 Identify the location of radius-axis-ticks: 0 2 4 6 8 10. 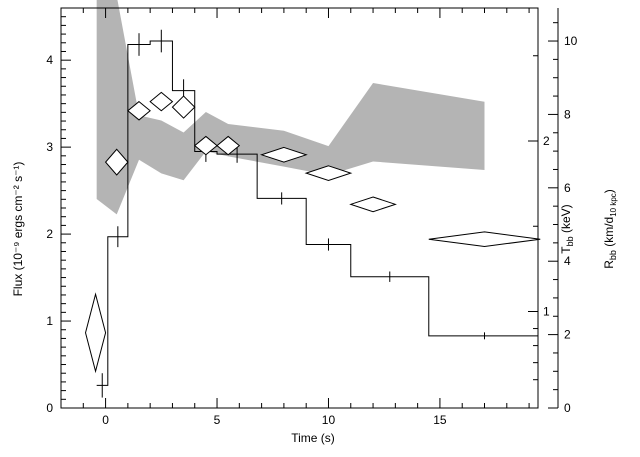
(563, 211).